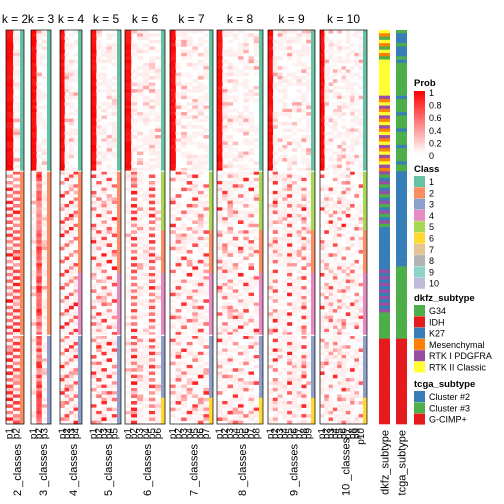  I want to click on column-label: p7, so click(299, 434).